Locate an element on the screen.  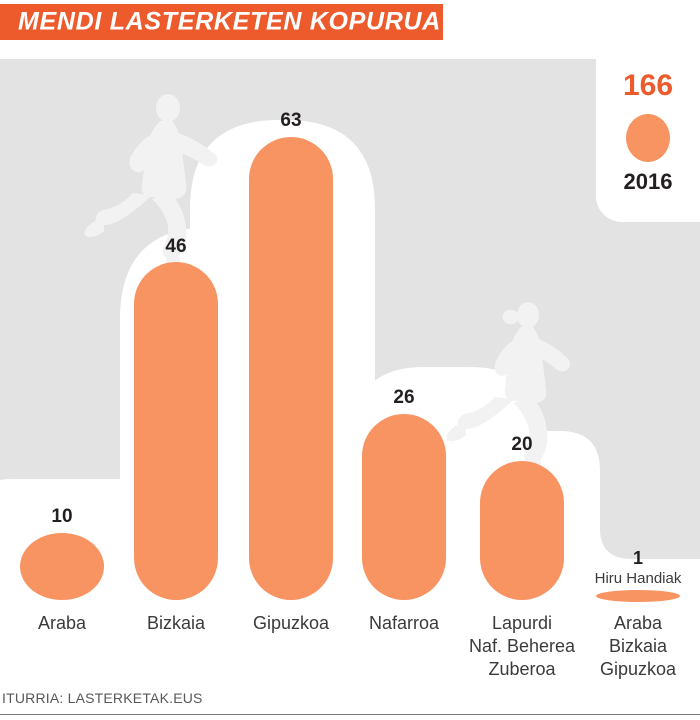
bar-value-hiru-handiak: 1 is located at coordinates (638, 558).